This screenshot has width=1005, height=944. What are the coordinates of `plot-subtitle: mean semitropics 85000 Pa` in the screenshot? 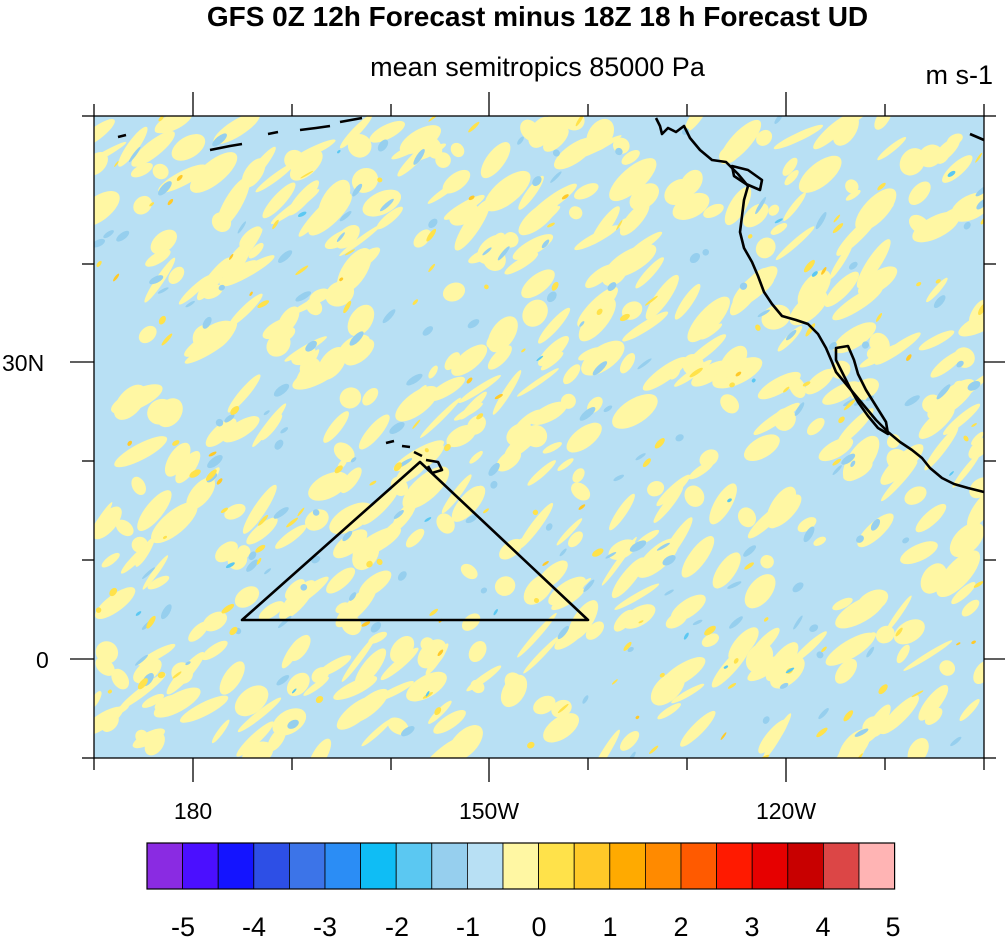 It's located at (537, 67).